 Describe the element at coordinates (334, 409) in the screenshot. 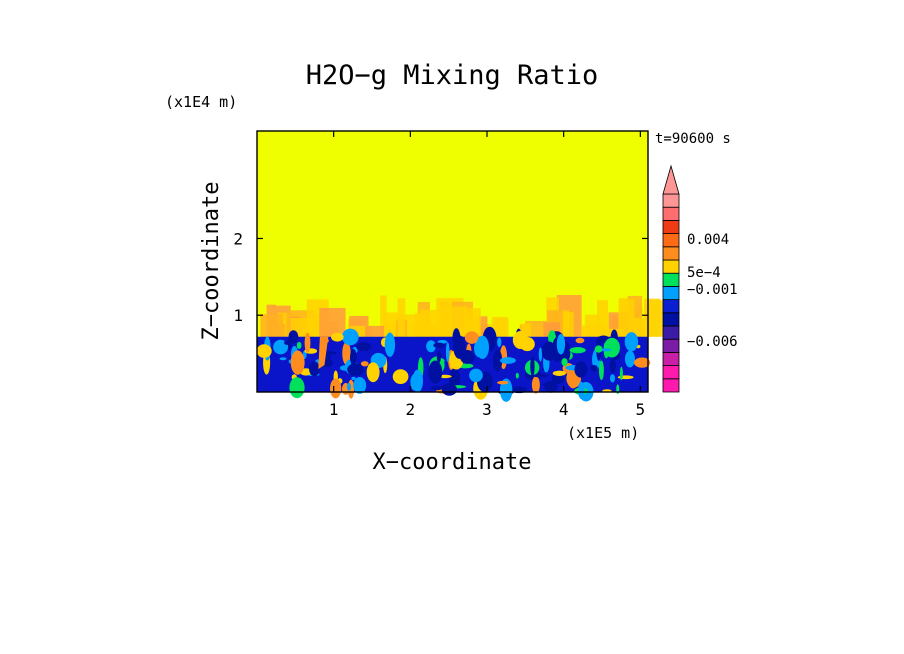

I see `x-tick-label: 1` at that location.